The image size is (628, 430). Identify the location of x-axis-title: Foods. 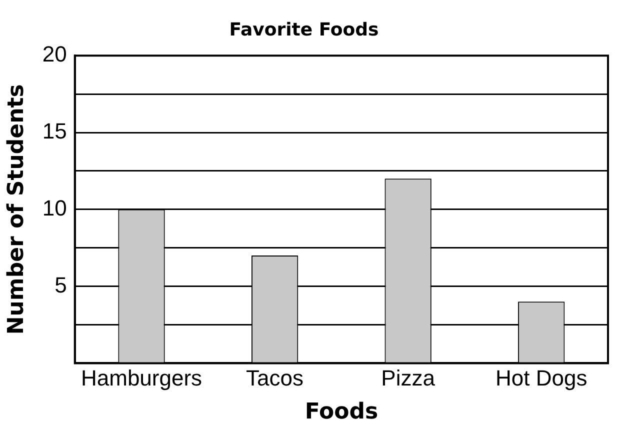
(341, 412).